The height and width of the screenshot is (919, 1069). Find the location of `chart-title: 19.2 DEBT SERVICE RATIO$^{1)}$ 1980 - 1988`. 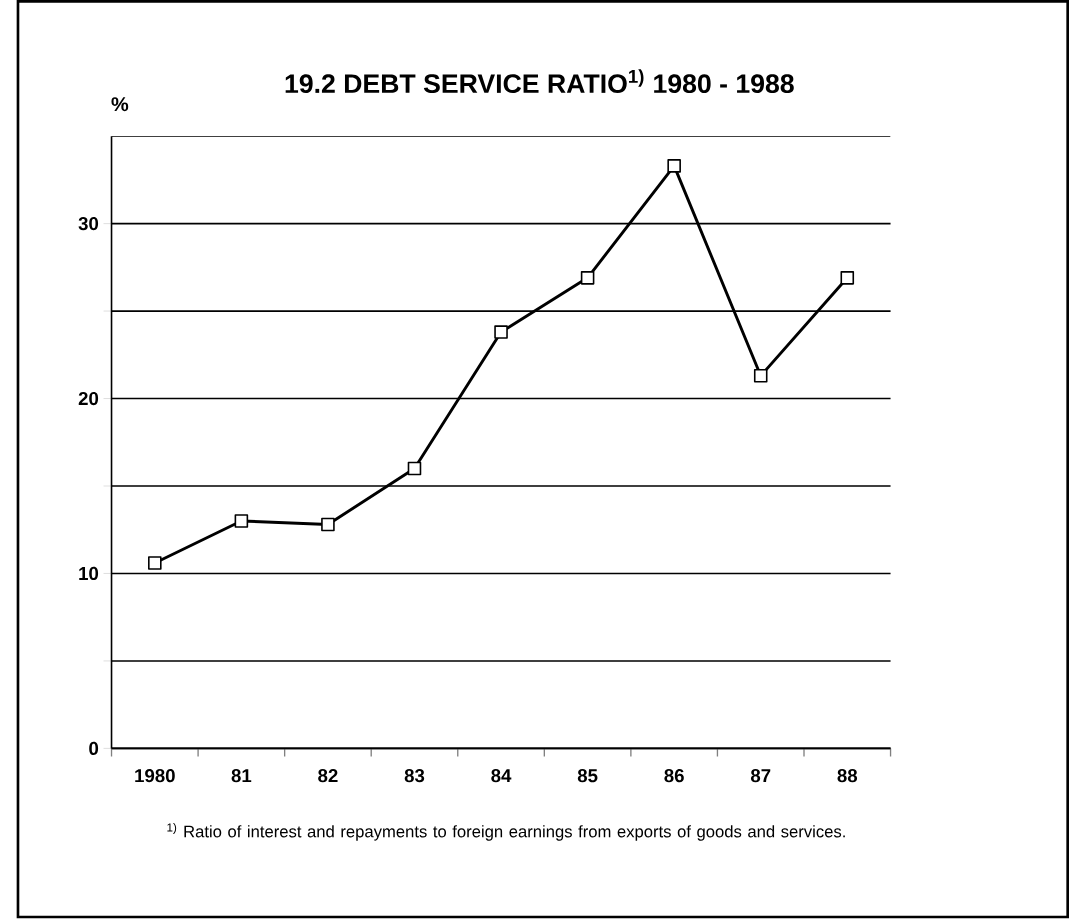

chart-title: 19.2 DEBT SERVICE RATIO$^{1)}$ 1980 - 1988 is located at coordinates (539, 81).